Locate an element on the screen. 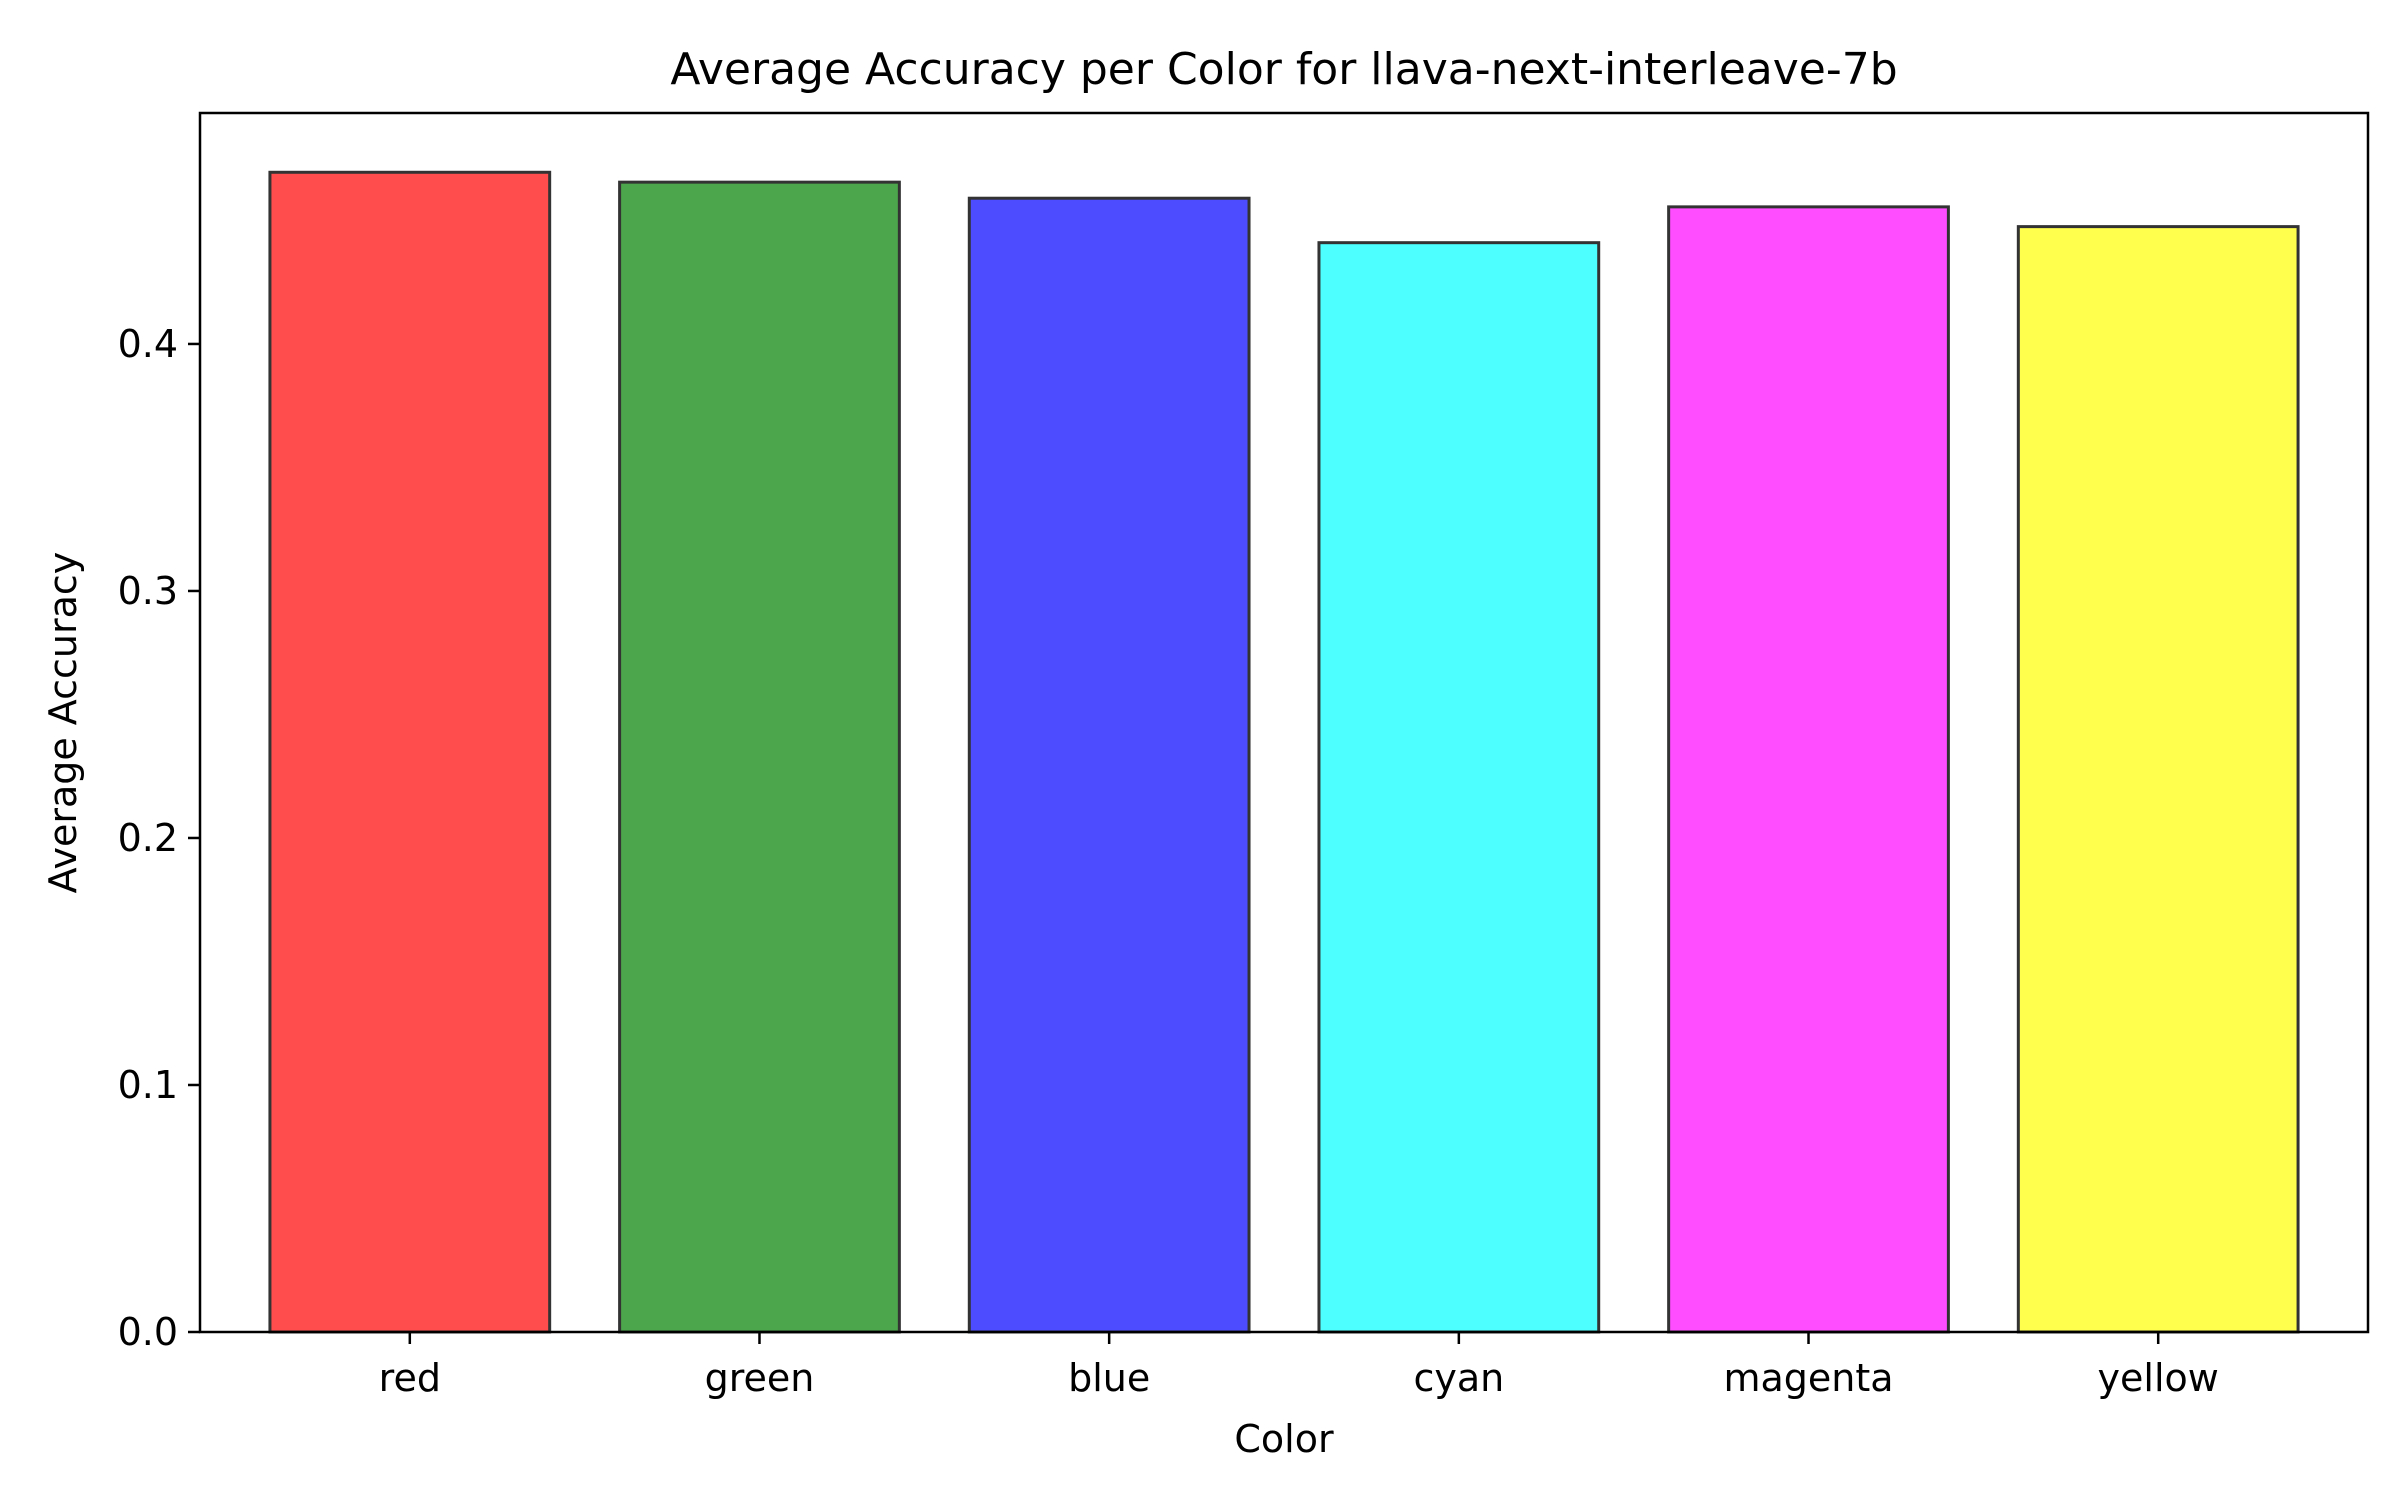 This screenshot has width=2400, height=1500. x-axis-ticks: red green blue cyan magenta yellow is located at coordinates (1299, 1366).